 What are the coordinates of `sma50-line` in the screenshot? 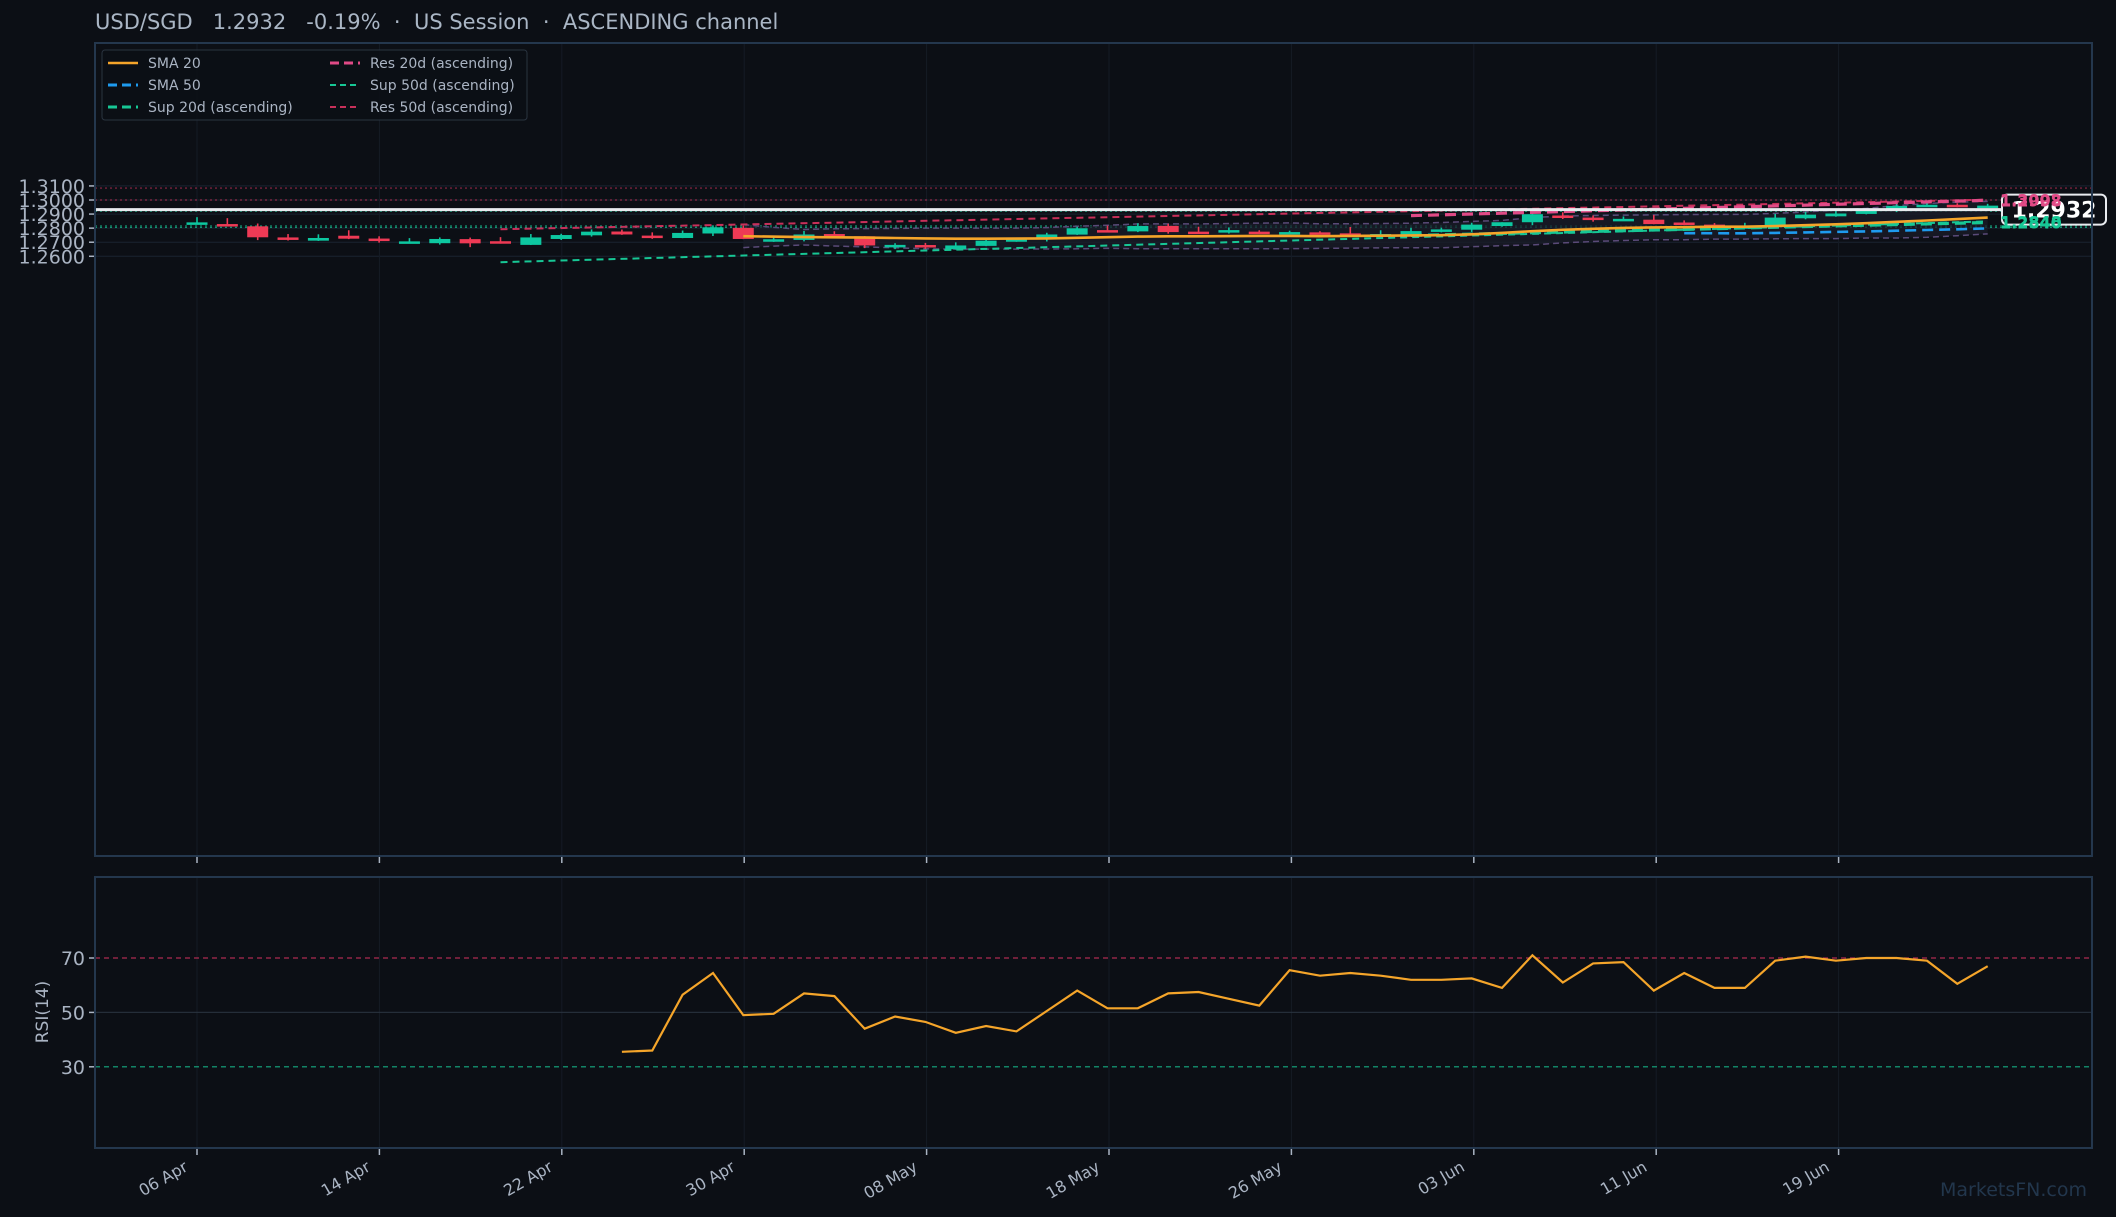 It's located at (1836, 231).